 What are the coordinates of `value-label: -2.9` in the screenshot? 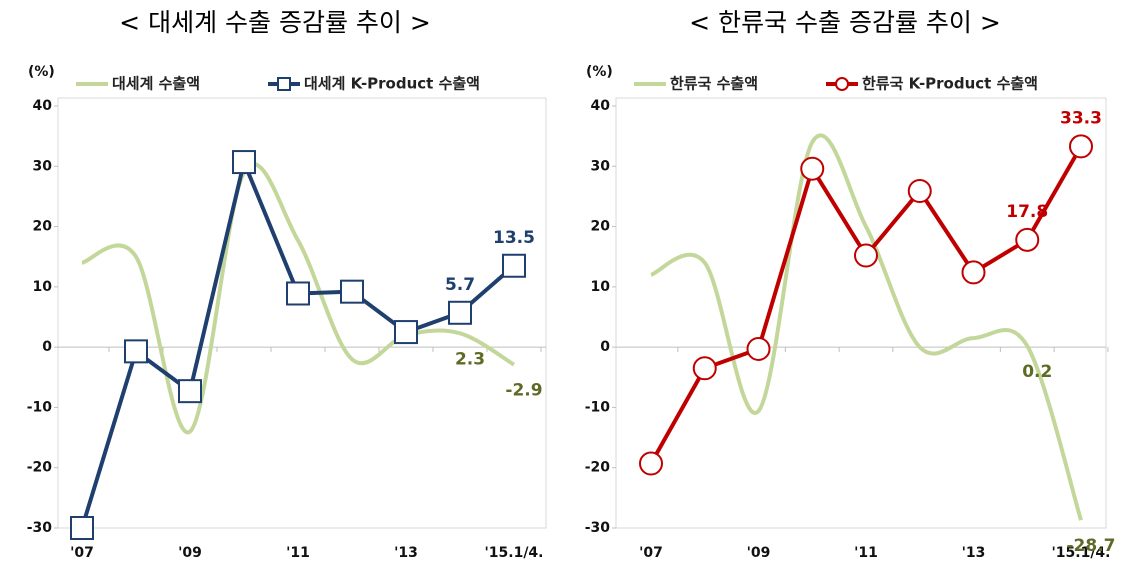 It's located at (523, 391).